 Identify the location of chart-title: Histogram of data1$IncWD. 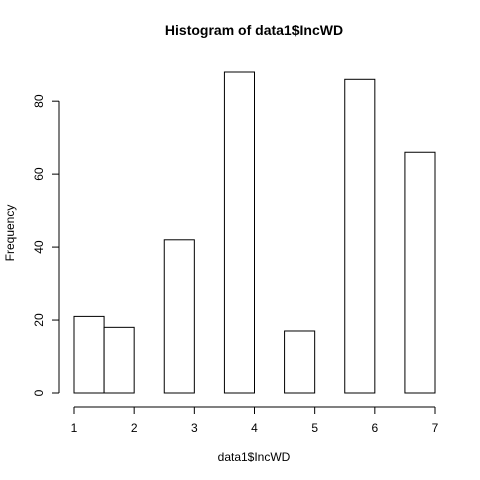
(254, 30).